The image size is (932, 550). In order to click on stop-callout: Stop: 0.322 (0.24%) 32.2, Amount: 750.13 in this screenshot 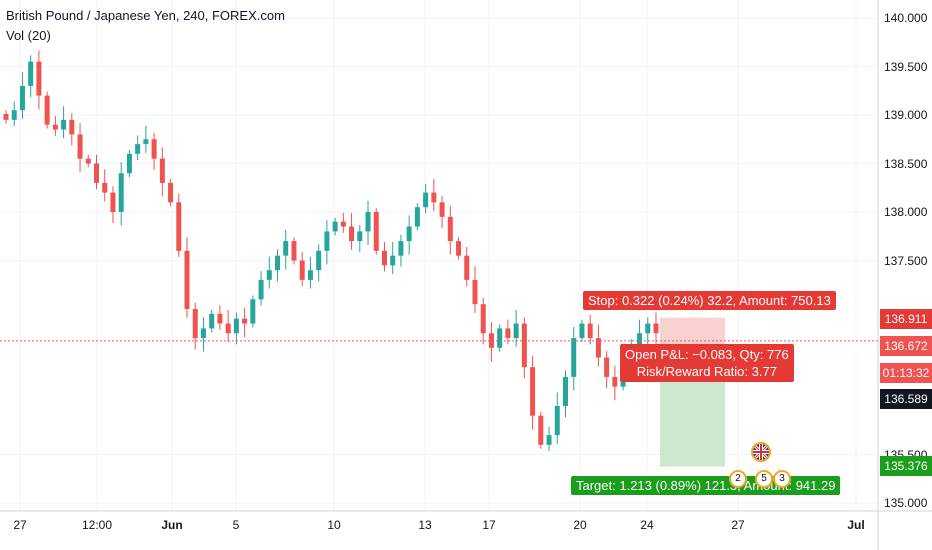, I will do `click(709, 300)`.